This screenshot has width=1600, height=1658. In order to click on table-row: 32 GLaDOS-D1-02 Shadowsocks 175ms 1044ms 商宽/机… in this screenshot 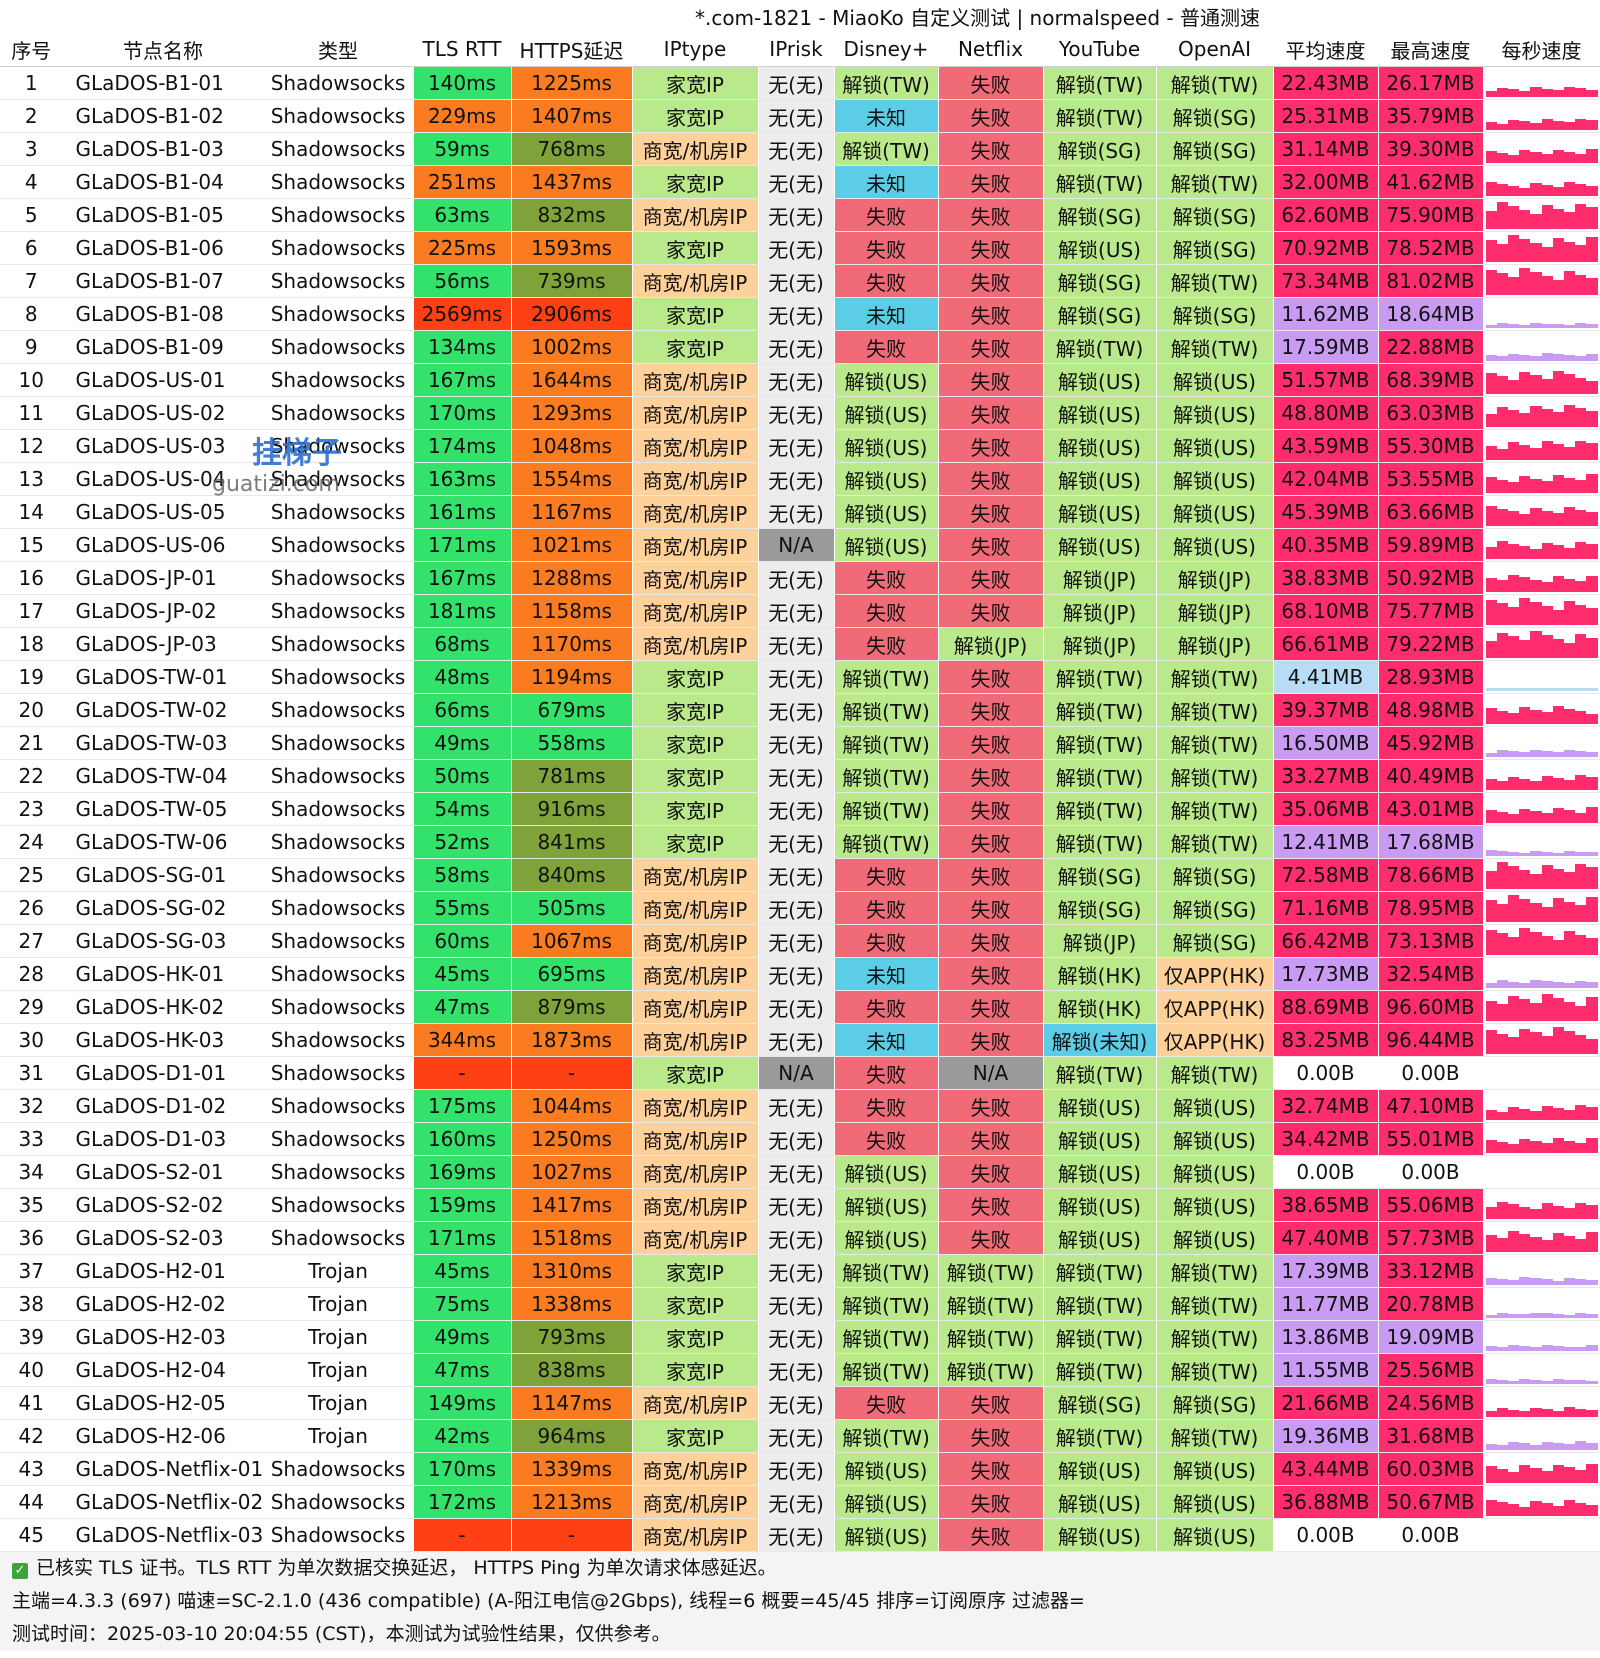, I will do `click(800, 1106)`.